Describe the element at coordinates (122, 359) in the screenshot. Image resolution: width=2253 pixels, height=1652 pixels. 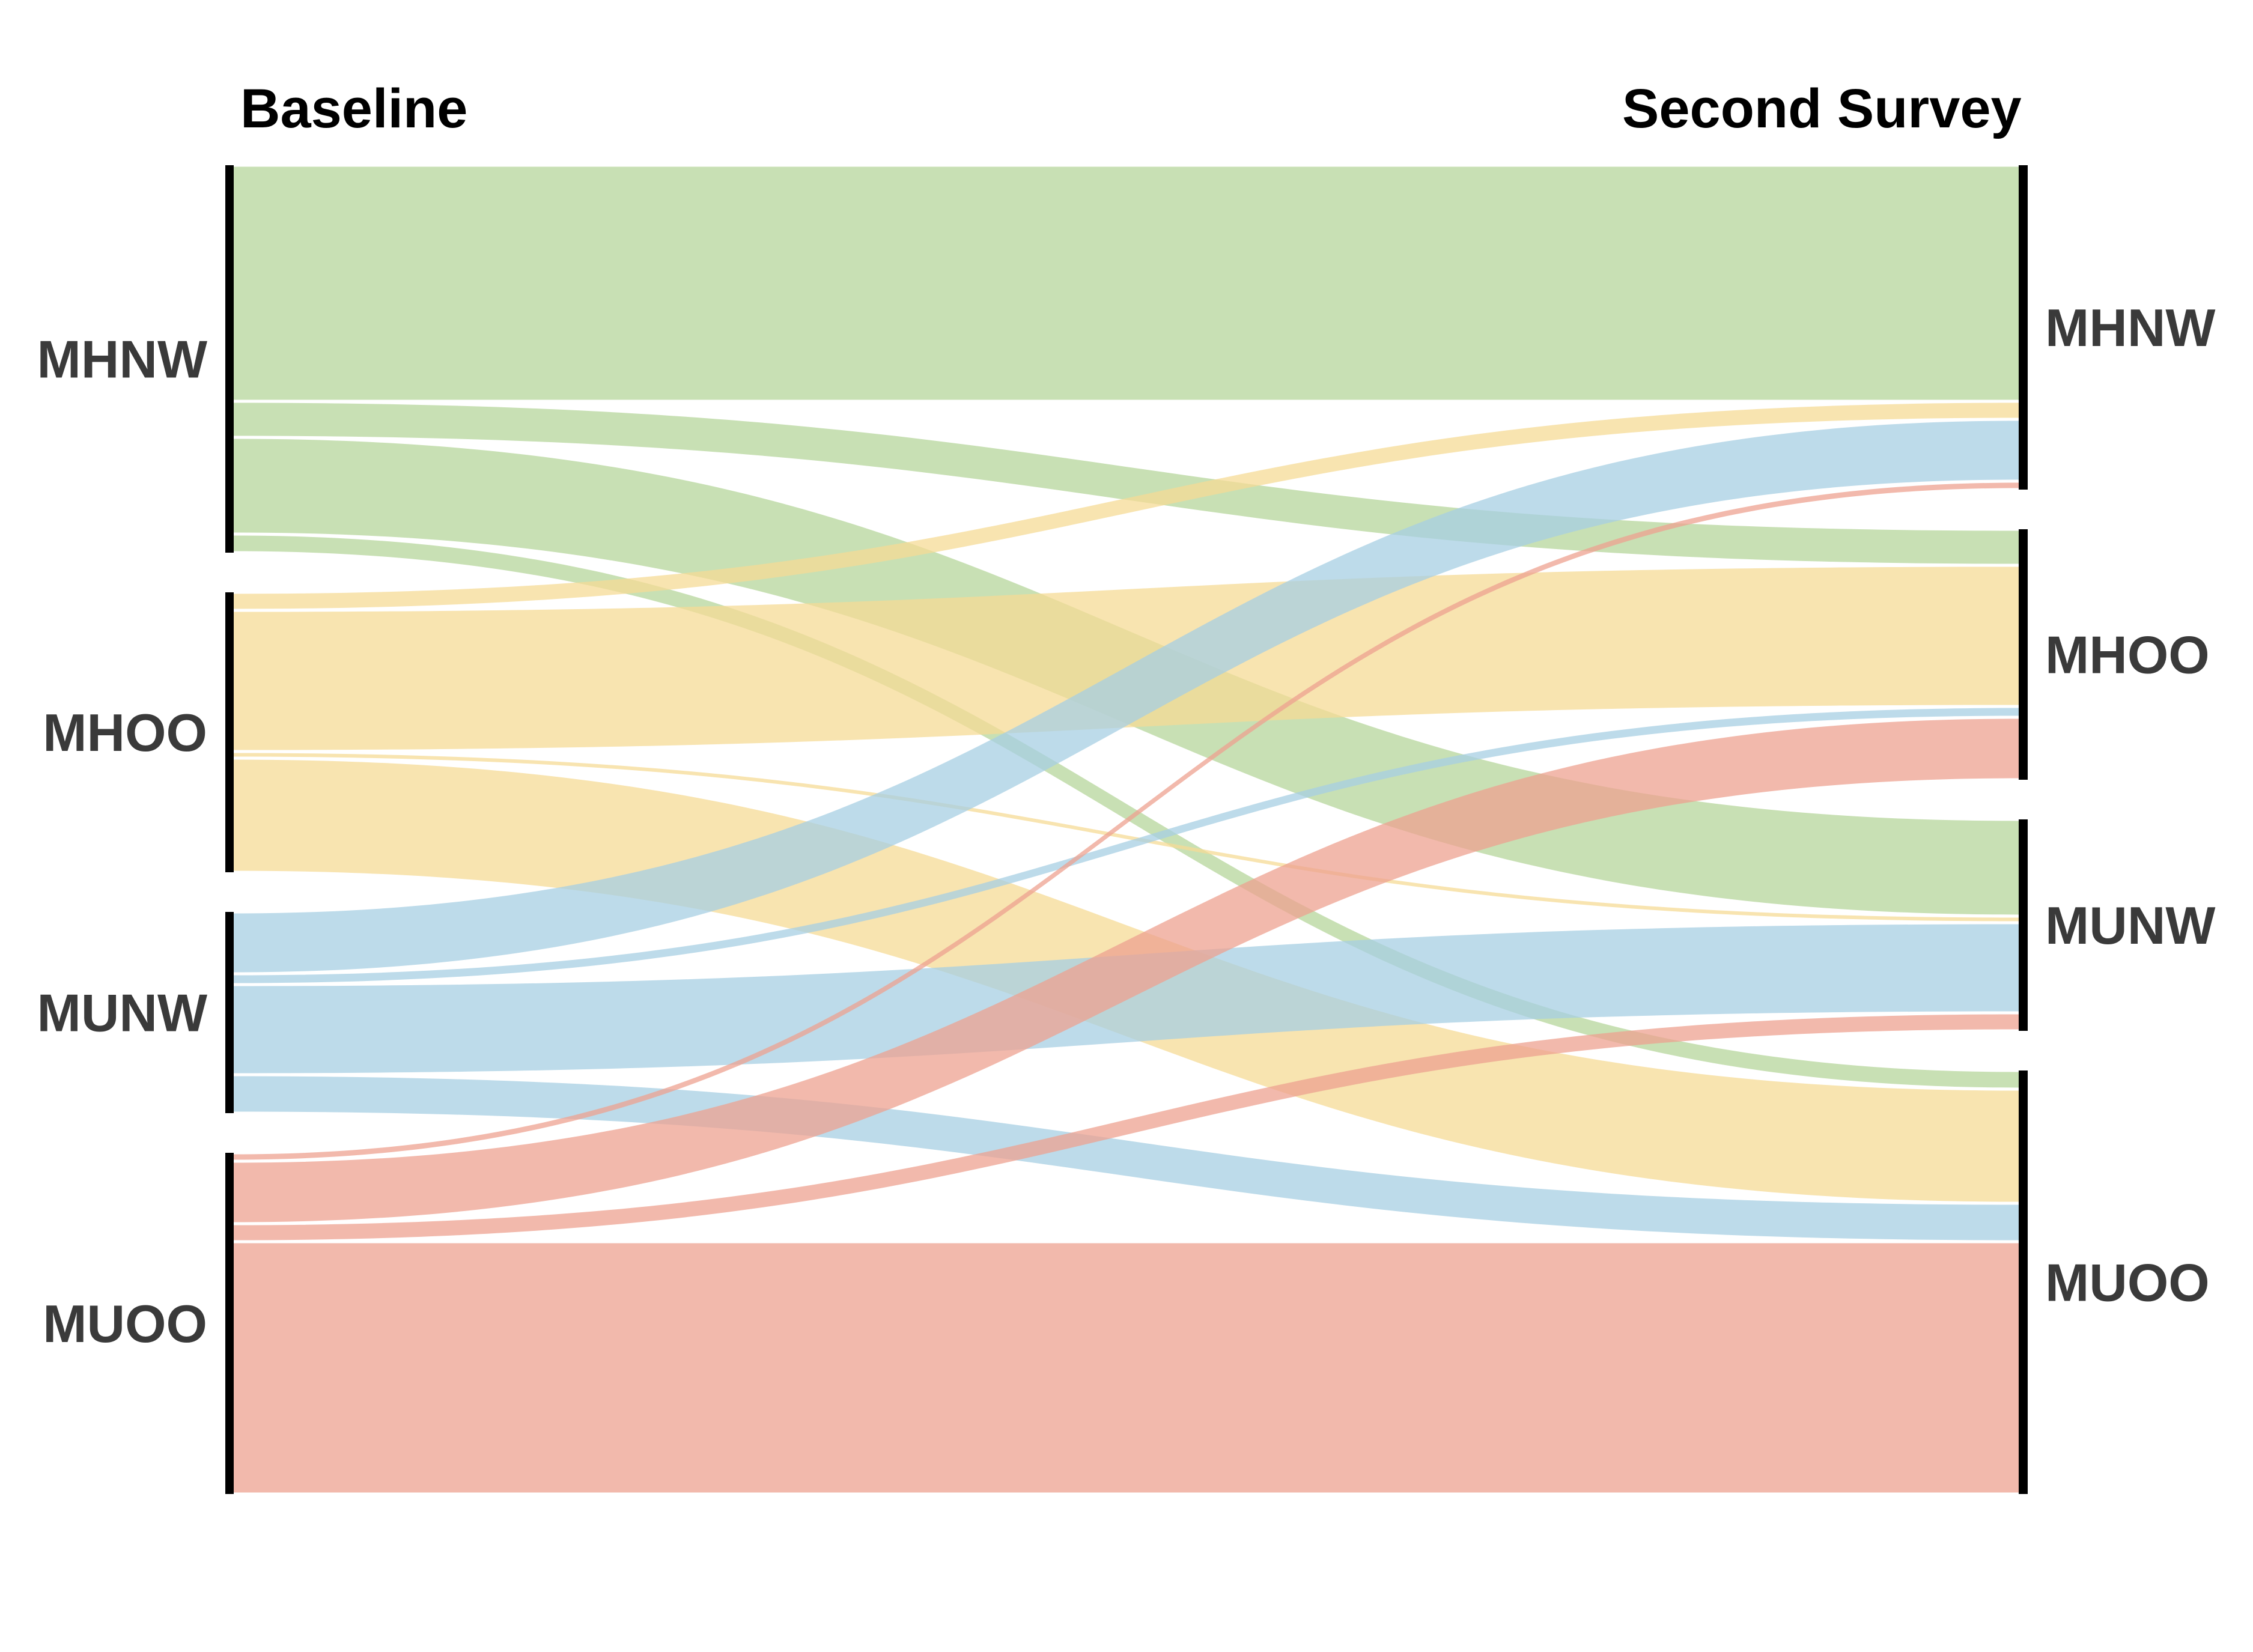
I see `node-label-left-mhnw: MHNW` at that location.